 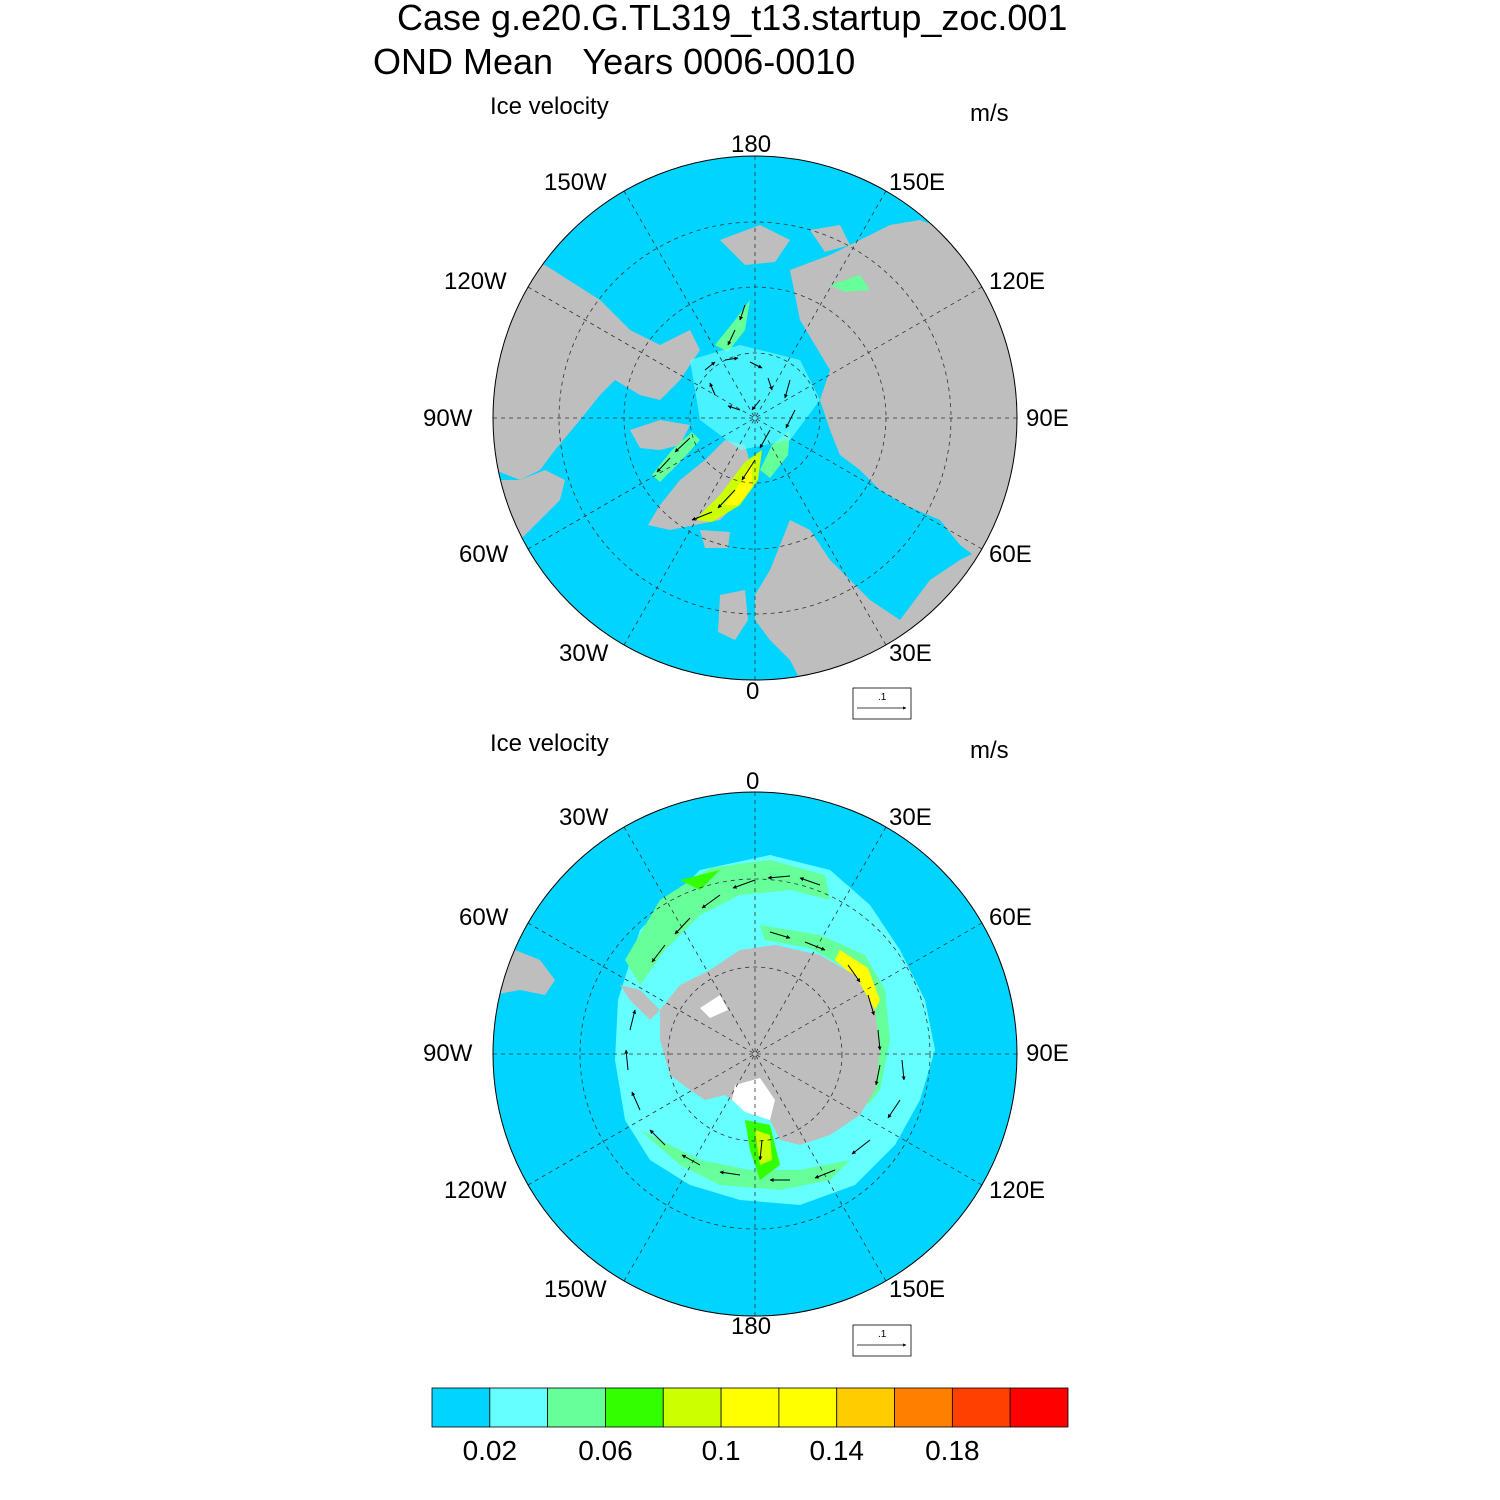 I want to click on south-lon-label-top-left: 30W, so click(x=584, y=817).